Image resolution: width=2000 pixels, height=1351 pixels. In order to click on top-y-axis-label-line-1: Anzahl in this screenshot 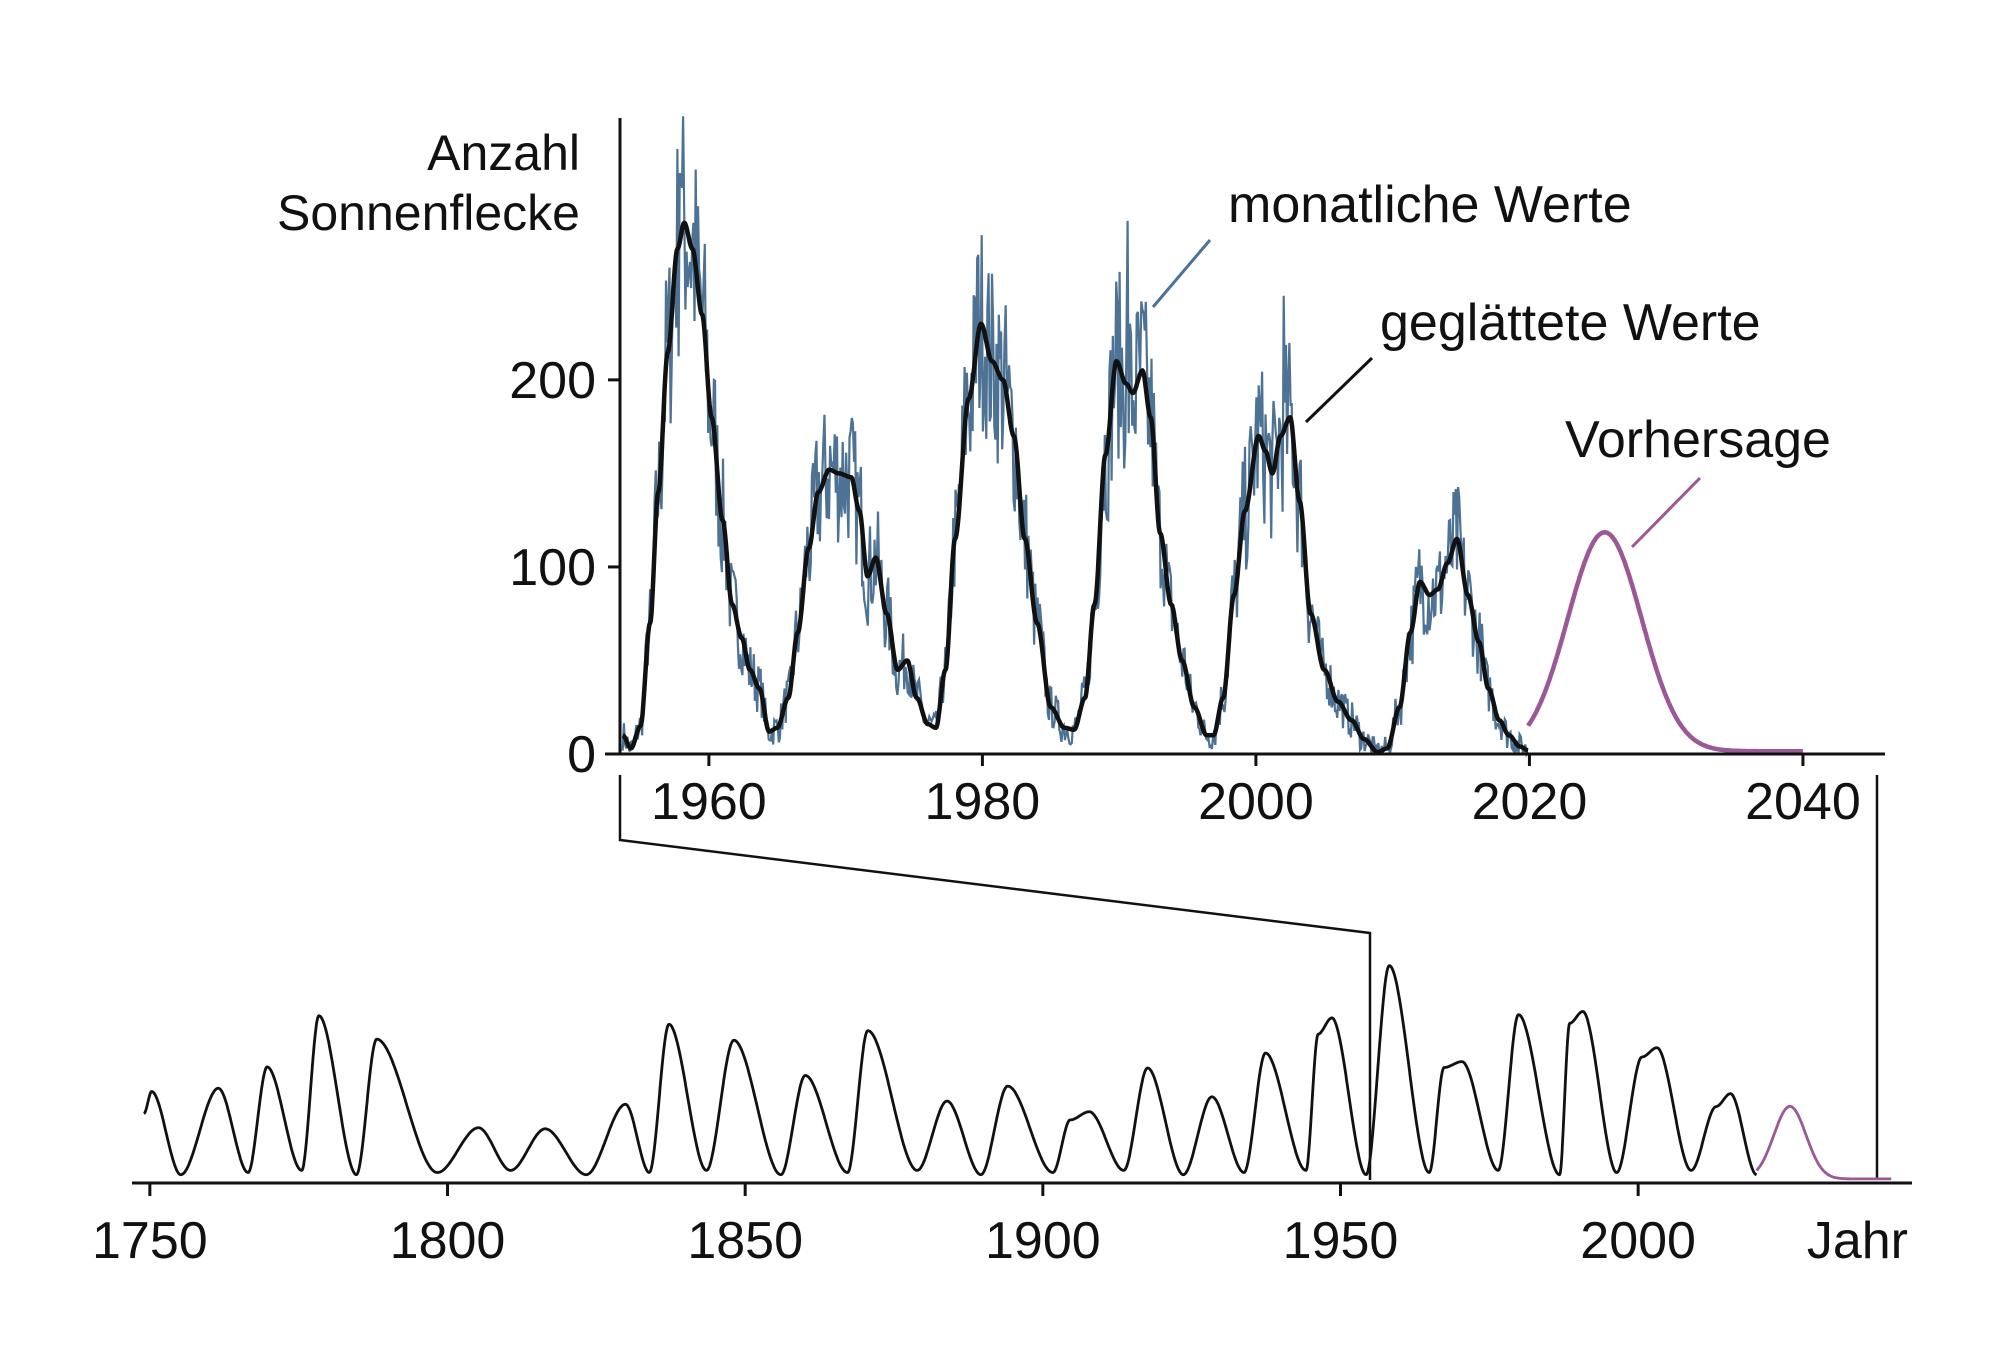, I will do `click(503, 153)`.